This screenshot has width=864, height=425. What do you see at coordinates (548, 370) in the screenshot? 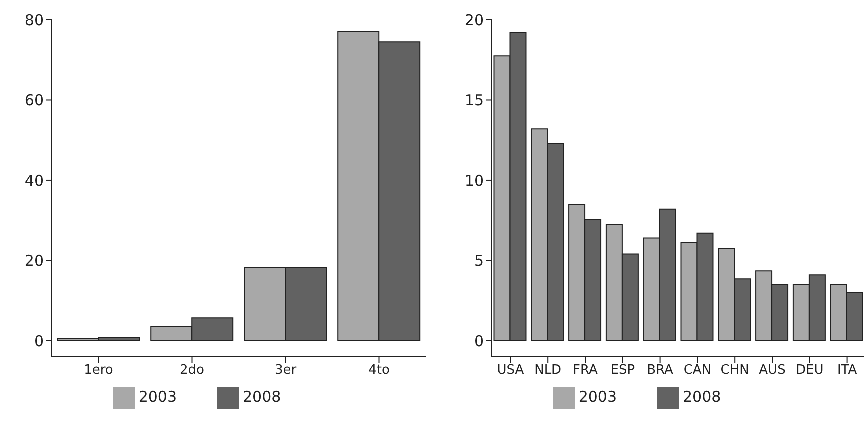
I see `x-tick-label: NLD` at bounding box center [548, 370].